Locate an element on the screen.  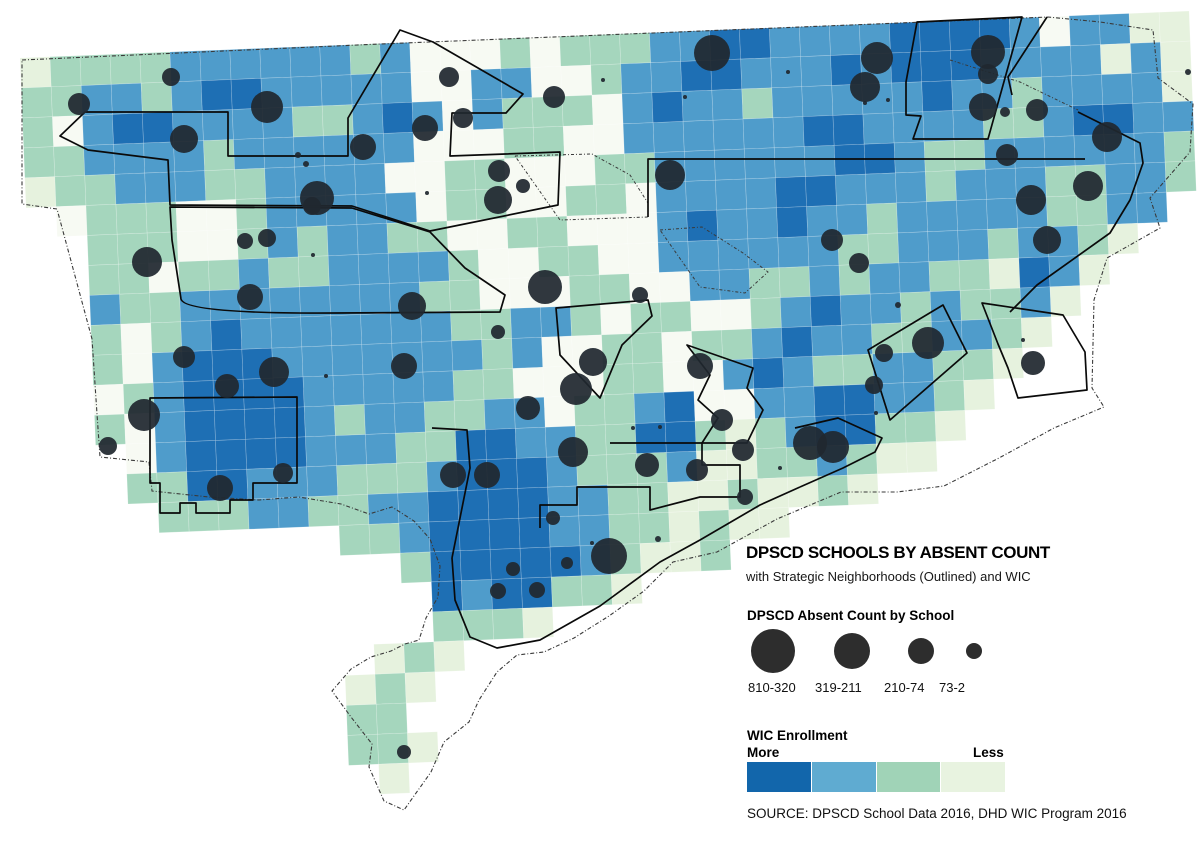
size-legend-circle is located at coordinates (974, 651).